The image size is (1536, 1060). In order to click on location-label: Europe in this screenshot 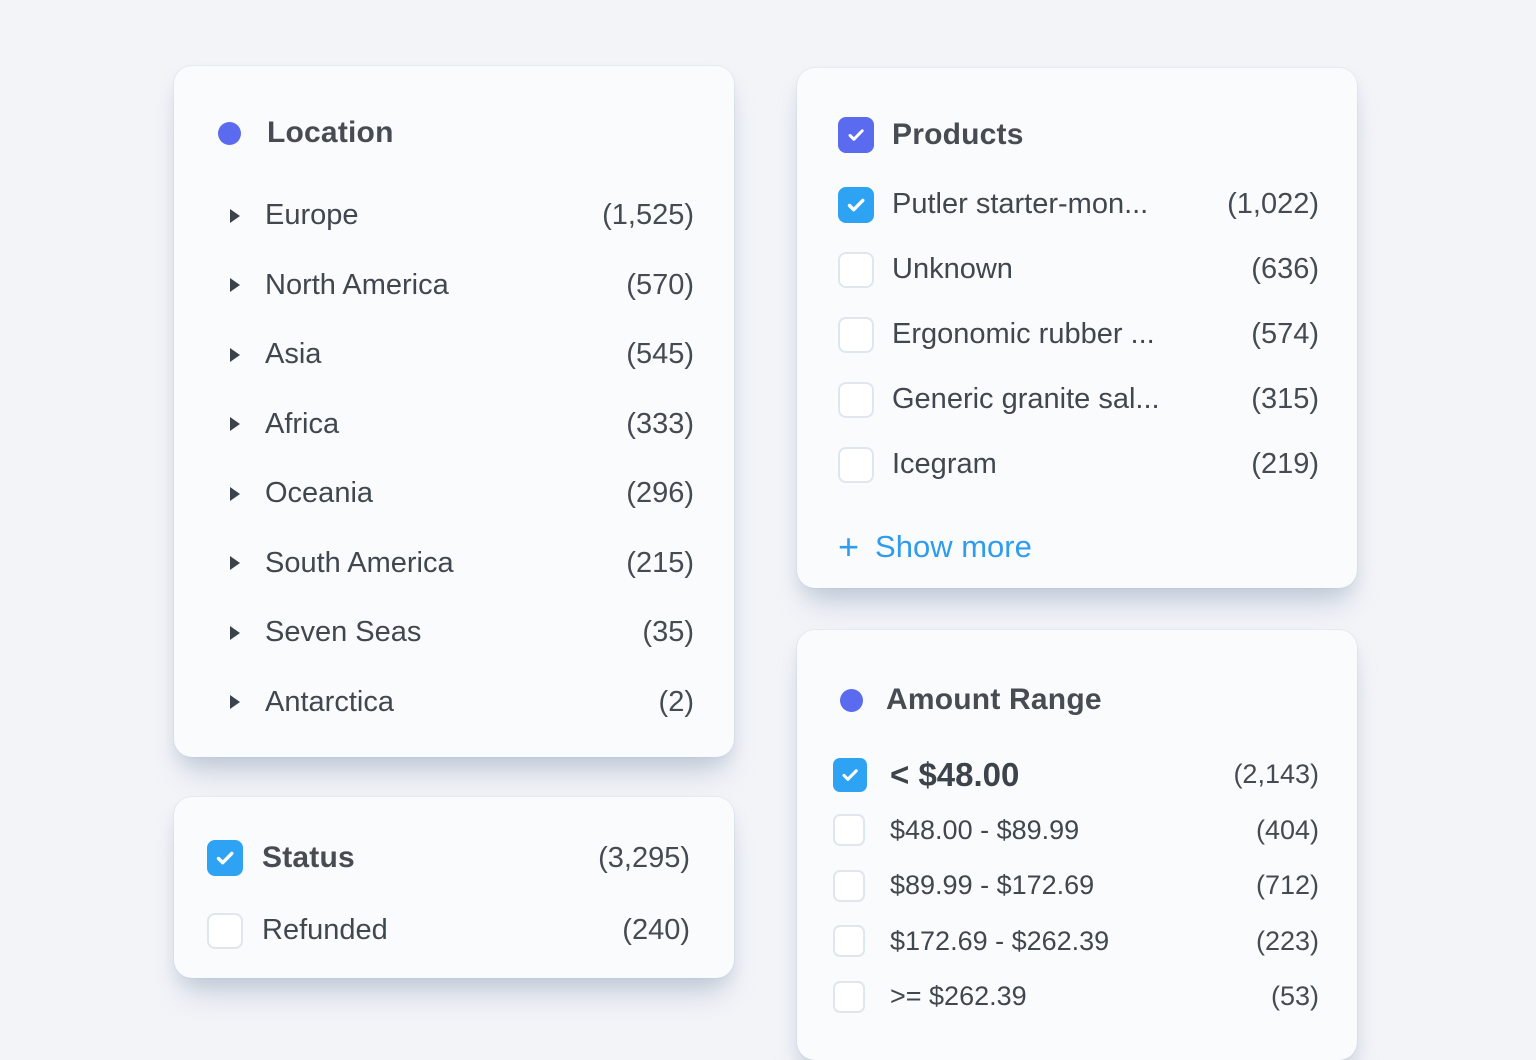, I will do `click(312, 215)`.